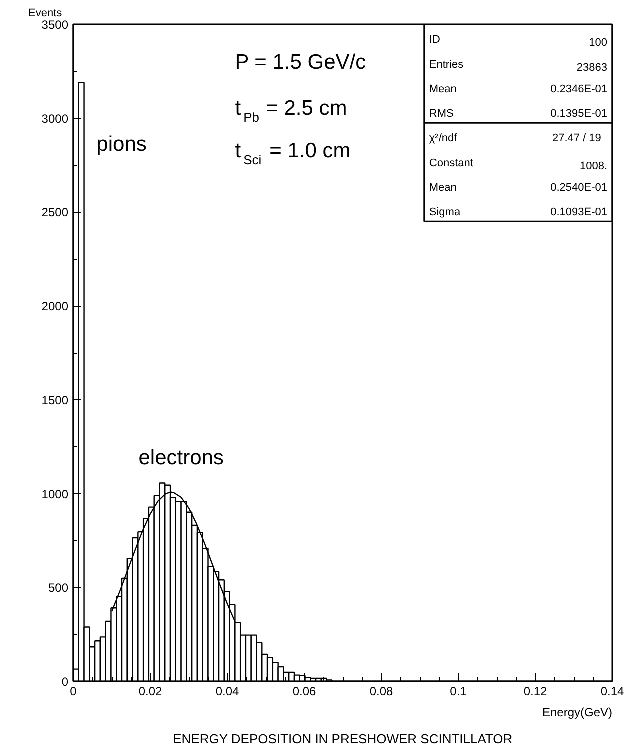 Image resolution: width=627 pixels, height=751 pixels. I want to click on annotation: 0.1395E-01, so click(579, 114).